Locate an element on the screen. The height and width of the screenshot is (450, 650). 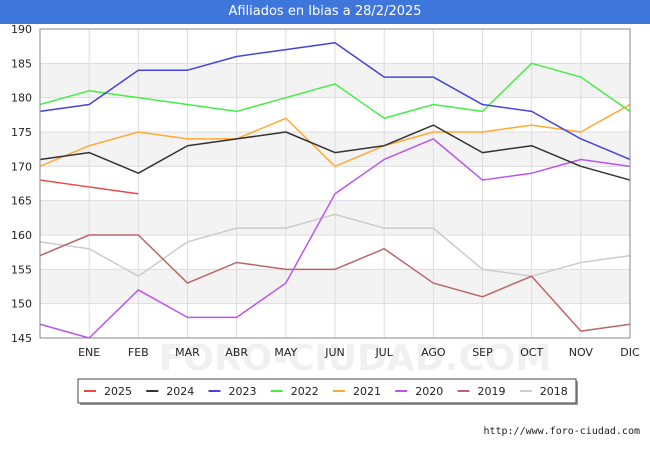
y-tick-label: 180 is located at coordinates (21, 98).